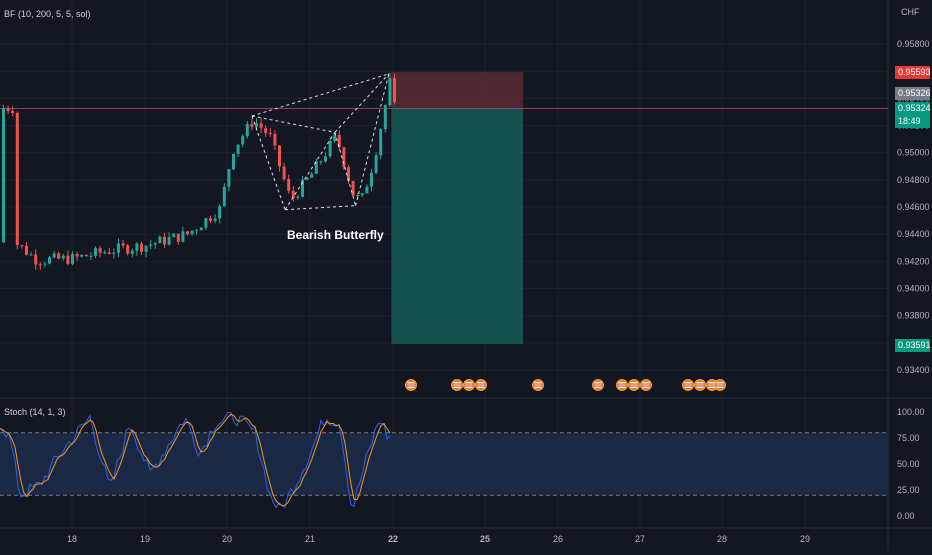  What do you see at coordinates (720, 385) in the screenshot?
I see `flag-icon` at bounding box center [720, 385].